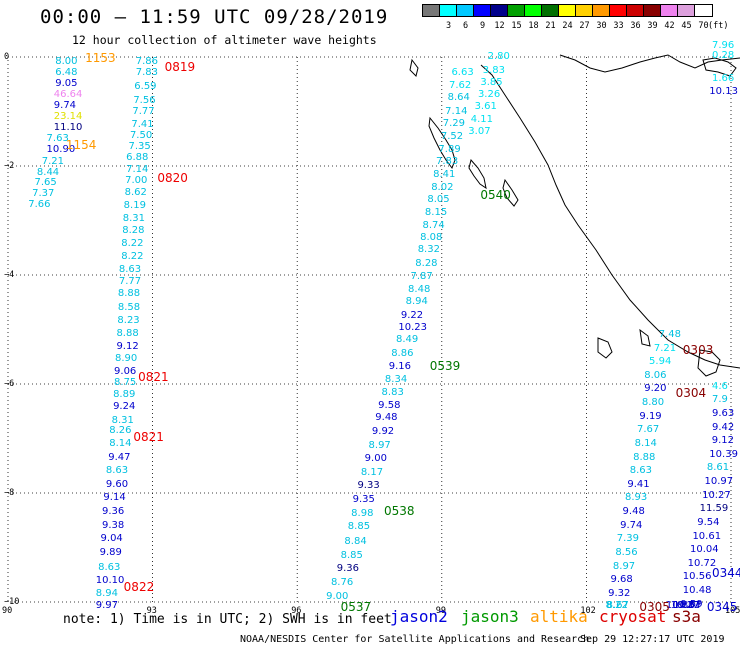 The image size is (740, 650). I want to click on legend-s3a: s3a, so click(686, 616).